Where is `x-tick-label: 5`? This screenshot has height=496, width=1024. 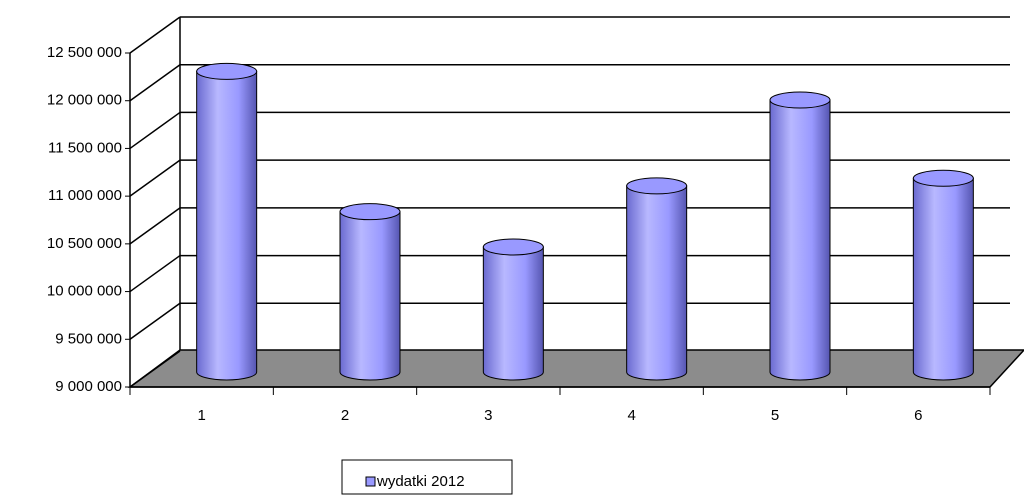
x-tick-label: 5 is located at coordinates (775, 415).